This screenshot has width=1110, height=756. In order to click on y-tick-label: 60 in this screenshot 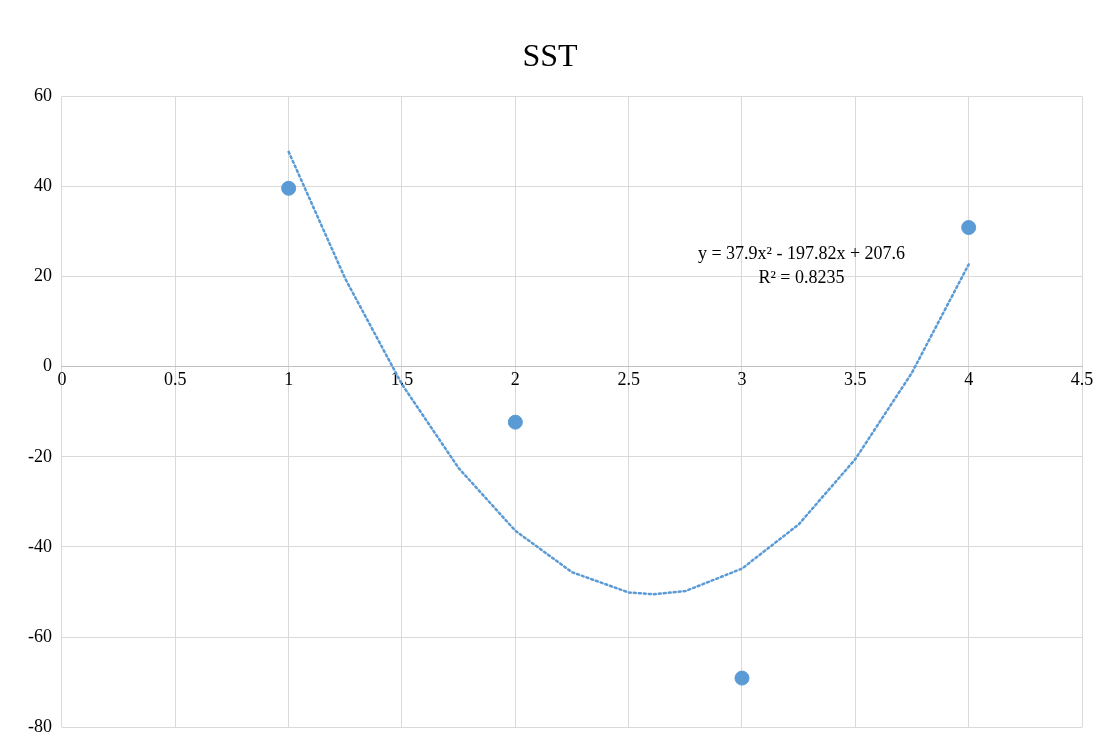, I will do `click(42, 95)`.